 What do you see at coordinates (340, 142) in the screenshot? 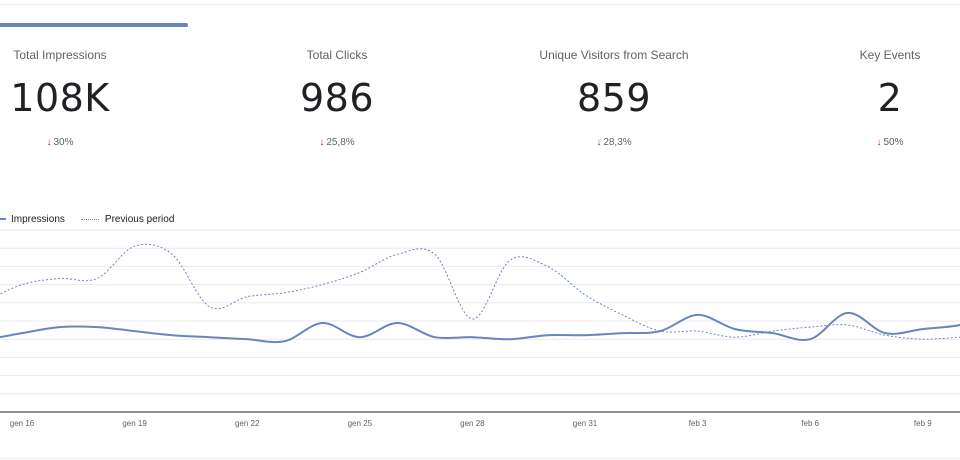
I see `metric-change-value: 25,8%` at bounding box center [340, 142].